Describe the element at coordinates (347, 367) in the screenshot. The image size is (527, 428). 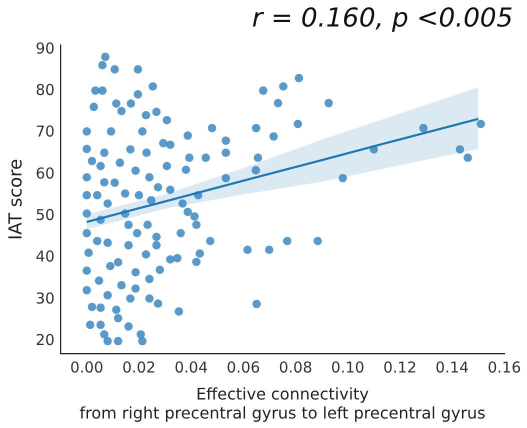
I see `x-tick-label: 0.10` at that location.